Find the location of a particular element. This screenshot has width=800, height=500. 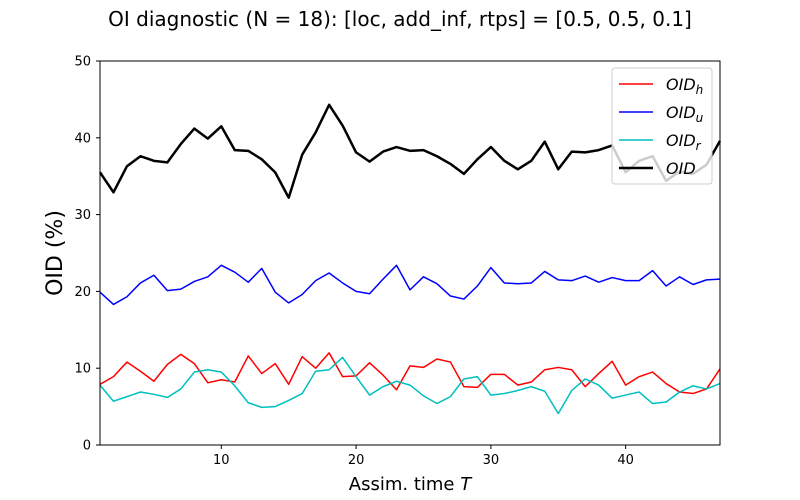

legend-label-total: OID is located at coordinates (681, 168).